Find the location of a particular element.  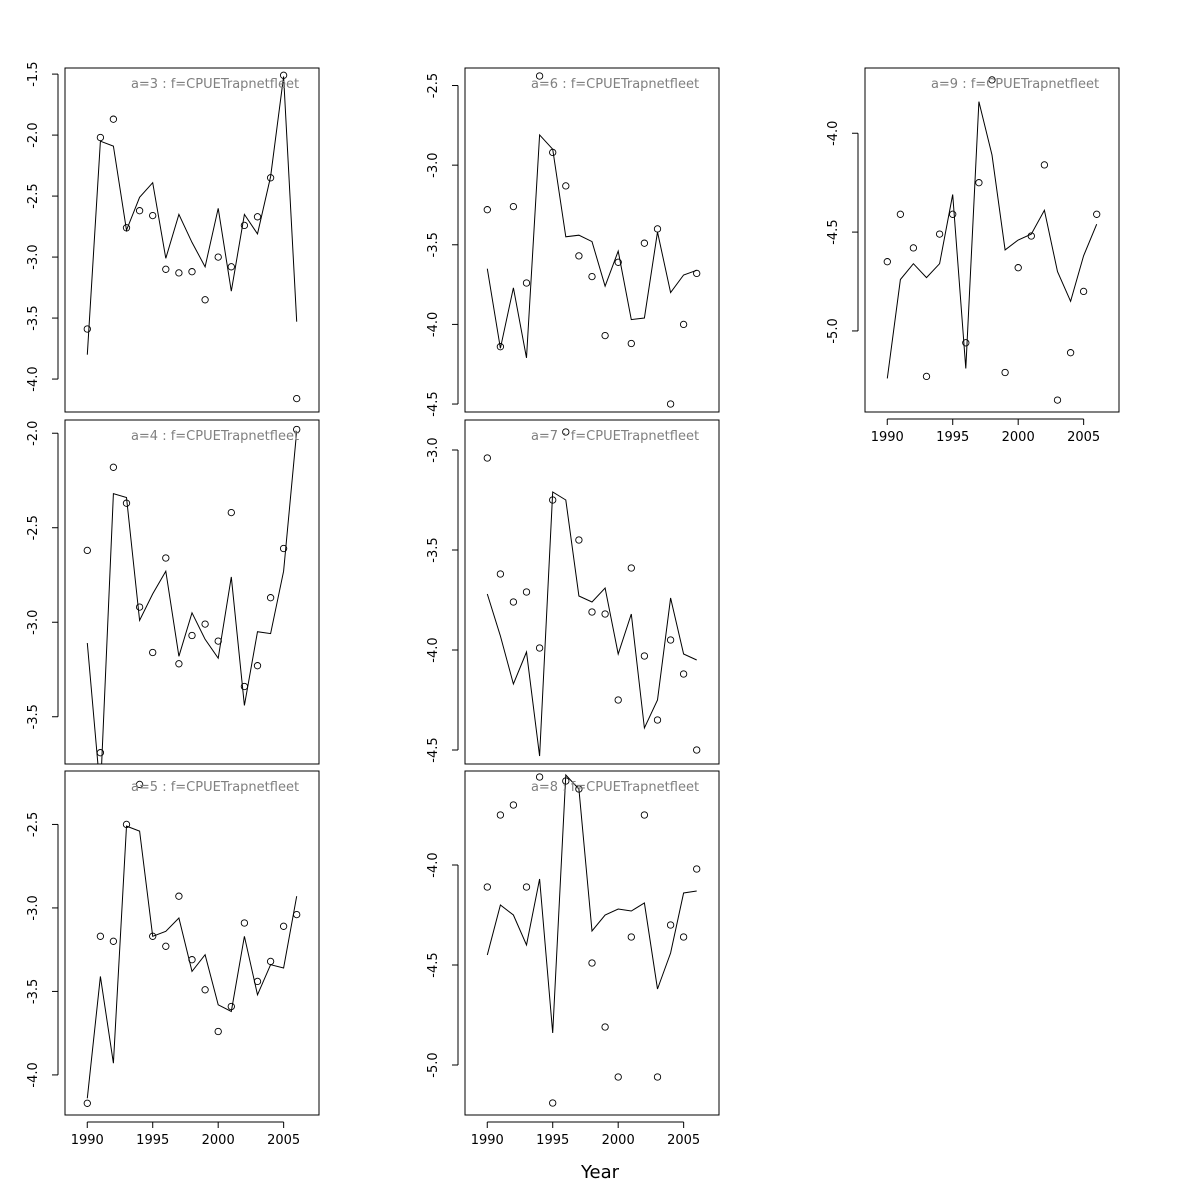

x-tick-label-a5: 2000 is located at coordinates (218, 1140).